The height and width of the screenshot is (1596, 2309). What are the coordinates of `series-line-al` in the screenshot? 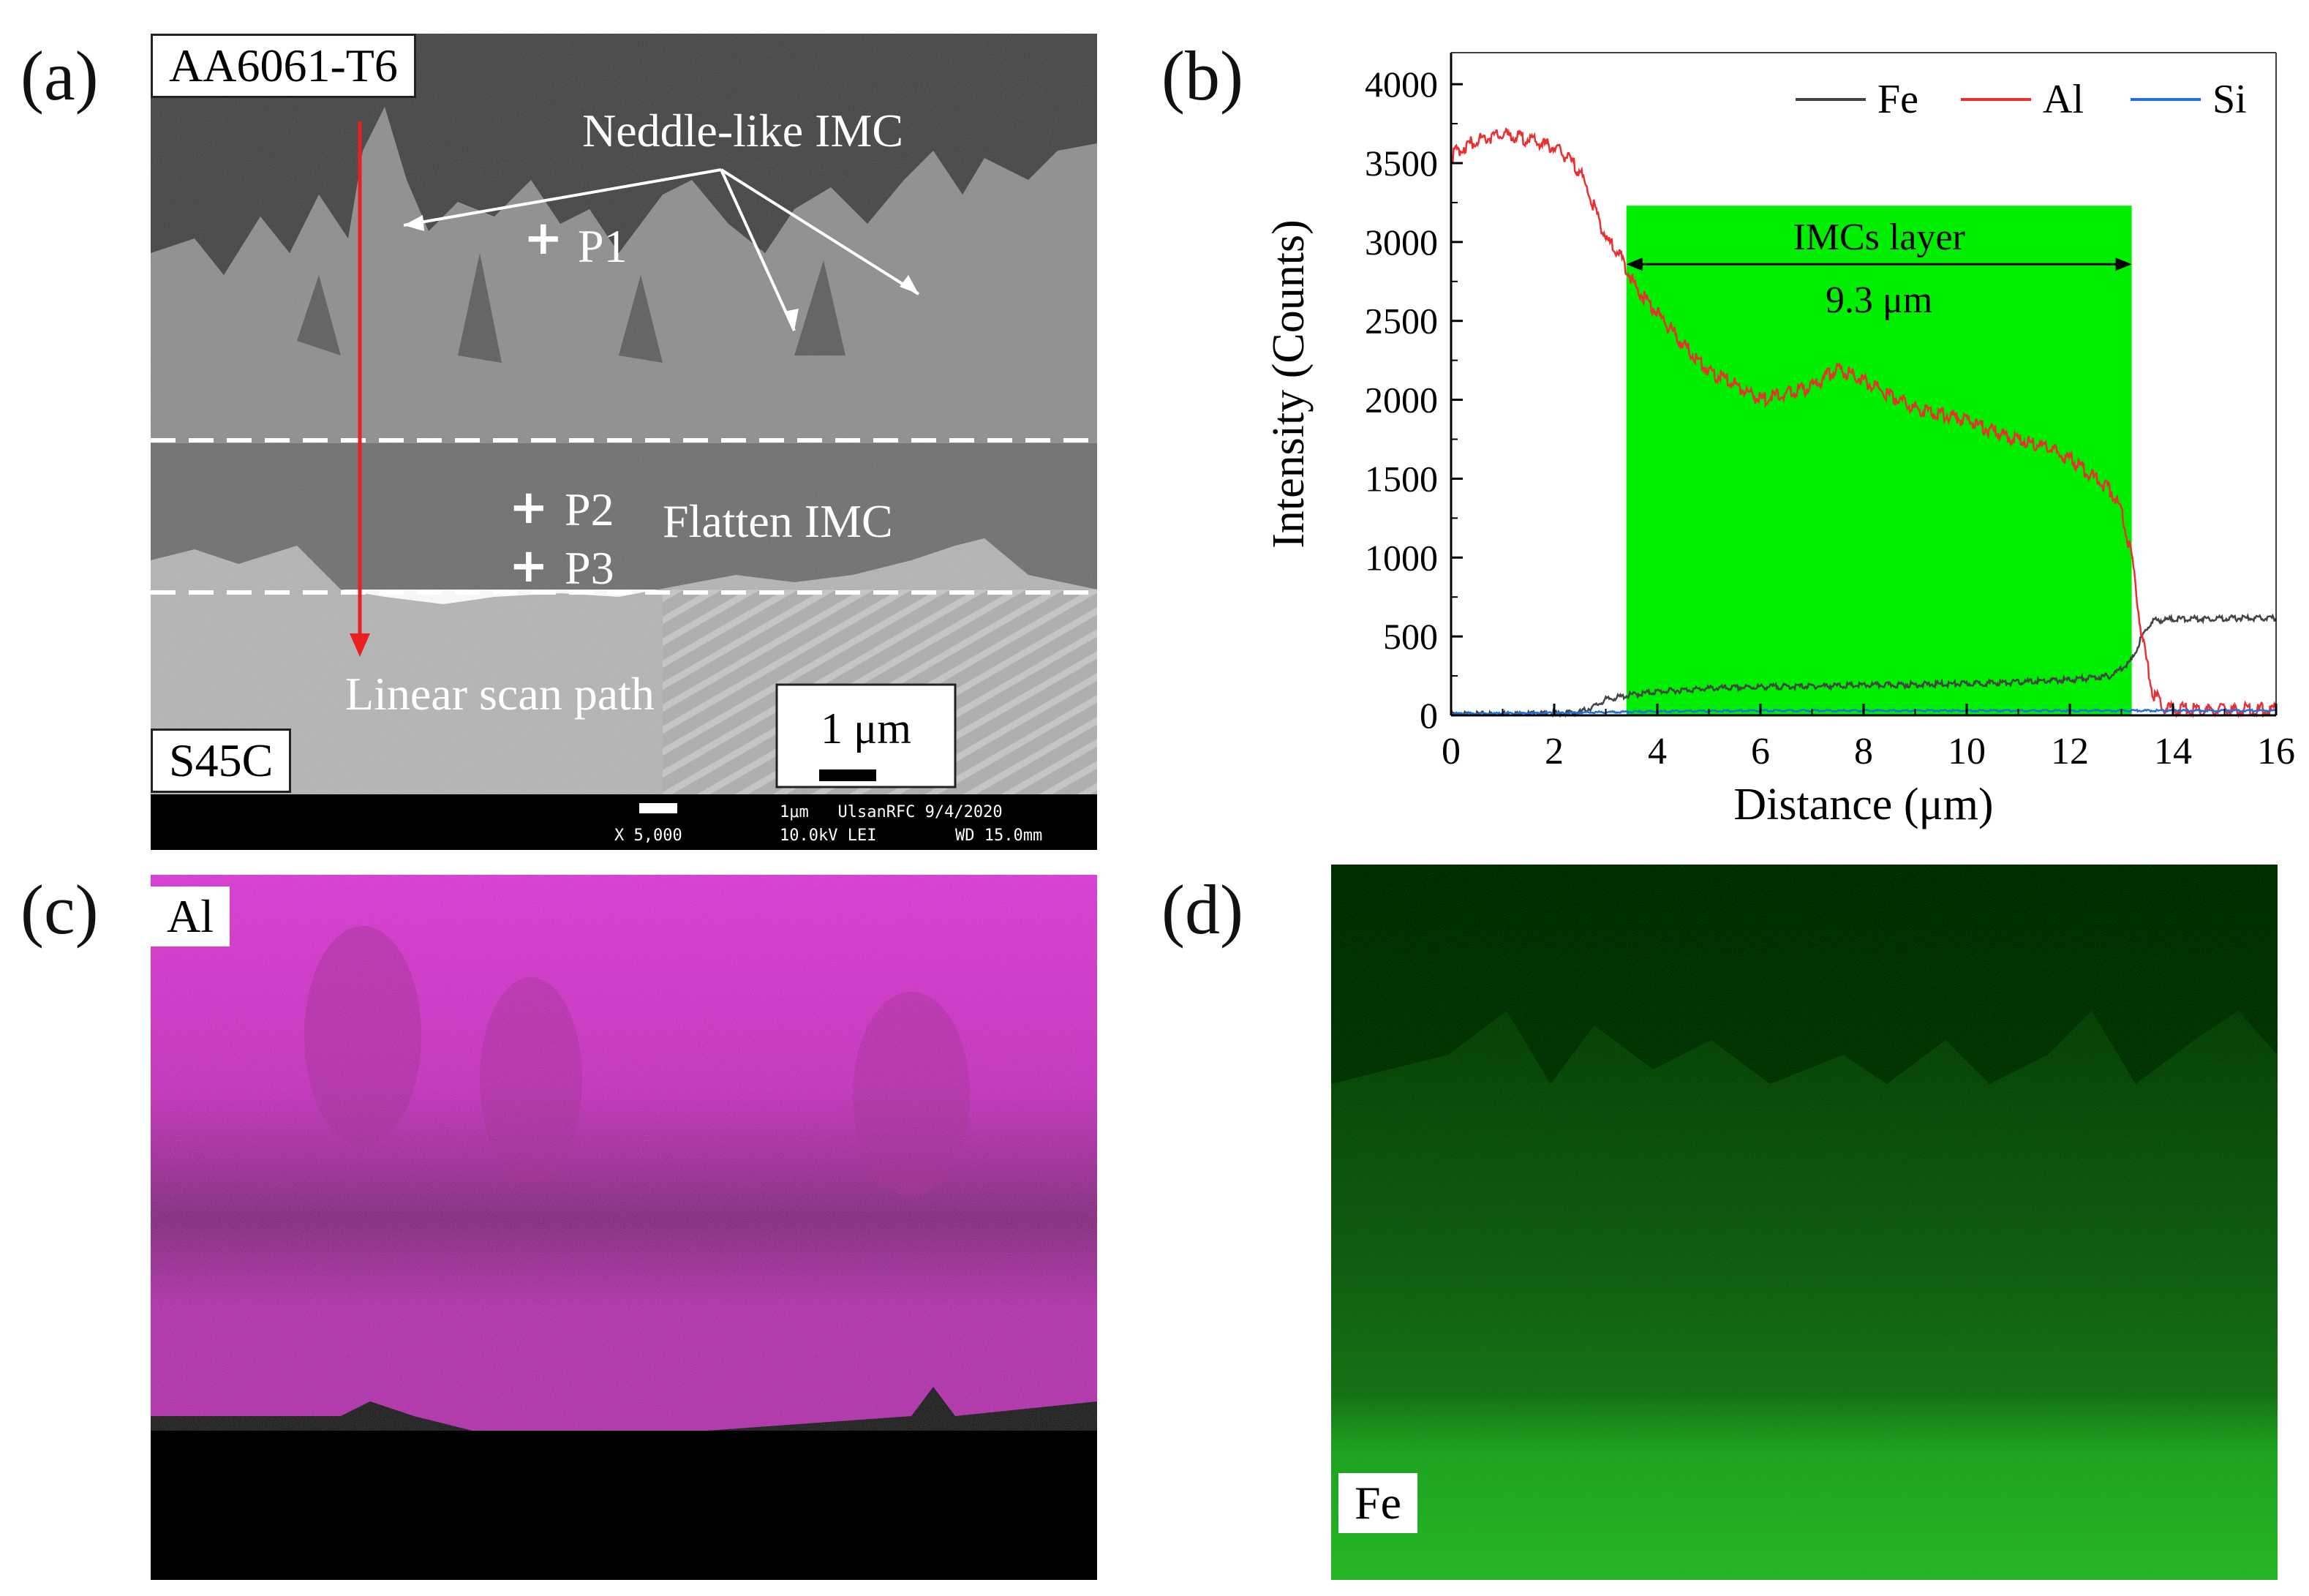 It's located at (1864, 423).